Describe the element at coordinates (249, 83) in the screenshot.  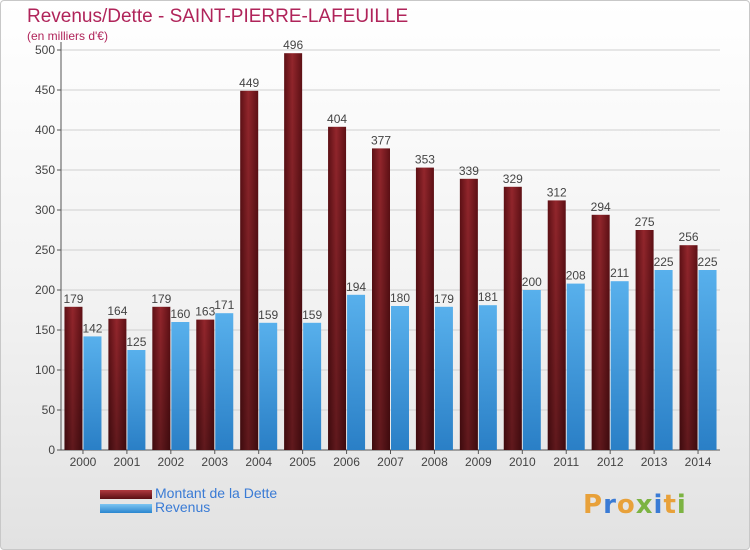
I see `data-label-dette: 449` at that location.